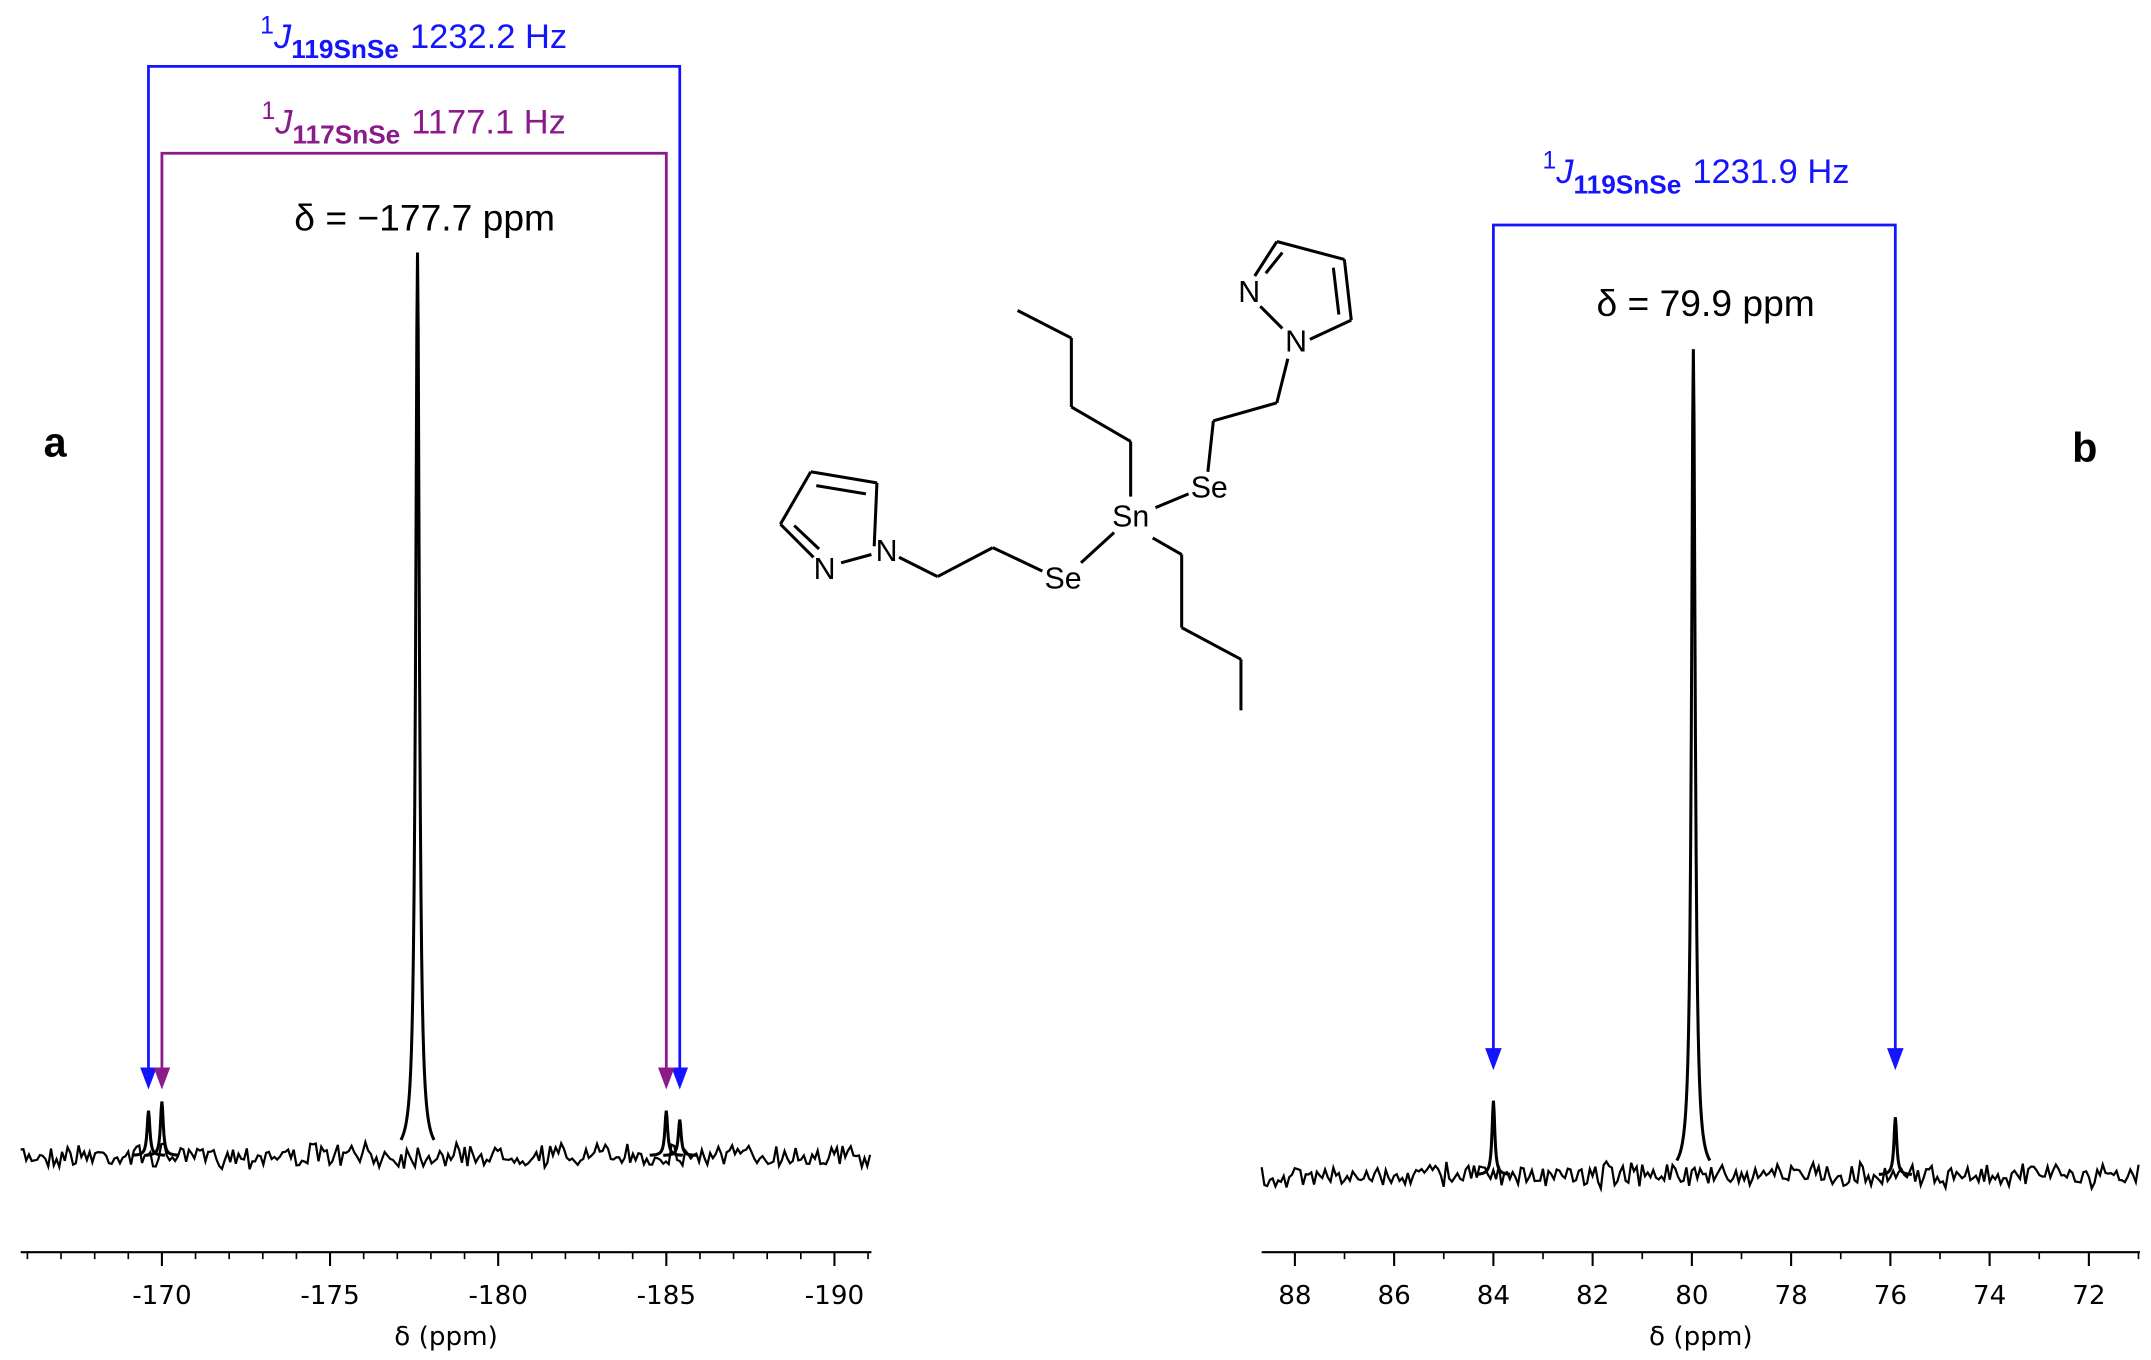  What do you see at coordinates (329, 1296) in the screenshot?
I see `x-tick-label: -175` at bounding box center [329, 1296].